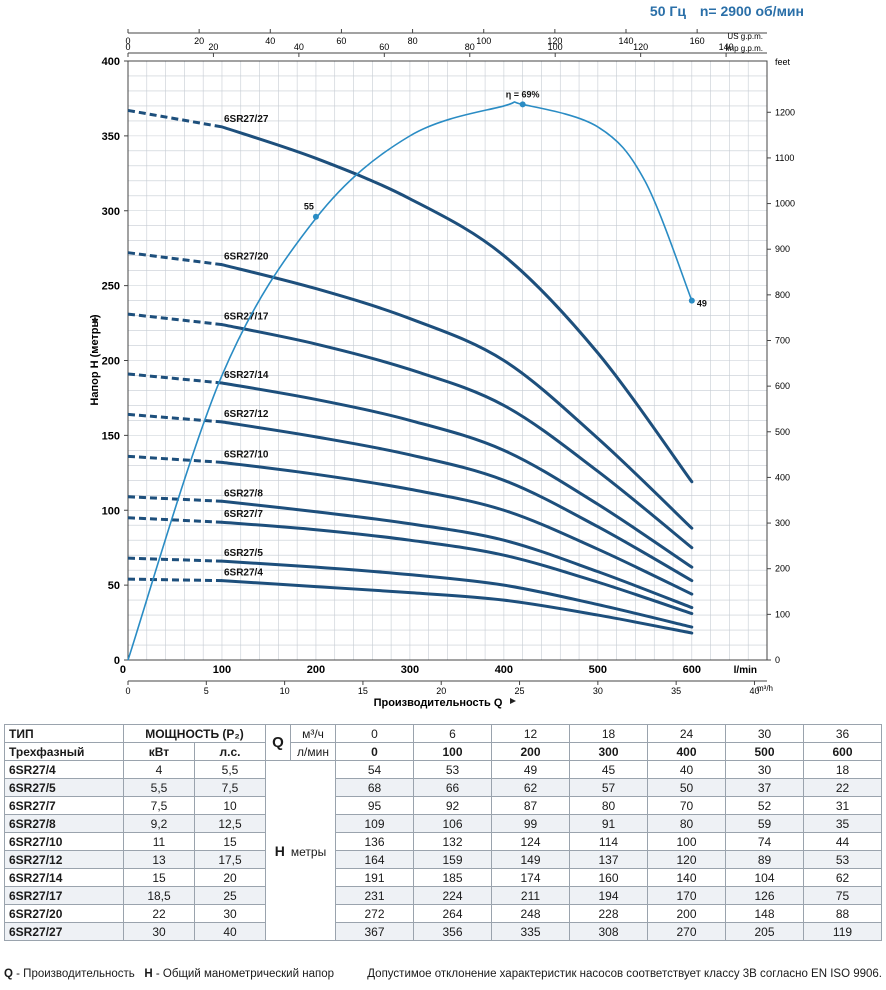 This screenshot has height=990, width=886. Describe the element at coordinates (243, 573) in the screenshot. I see `curve-label: 6SR27/4` at that location.